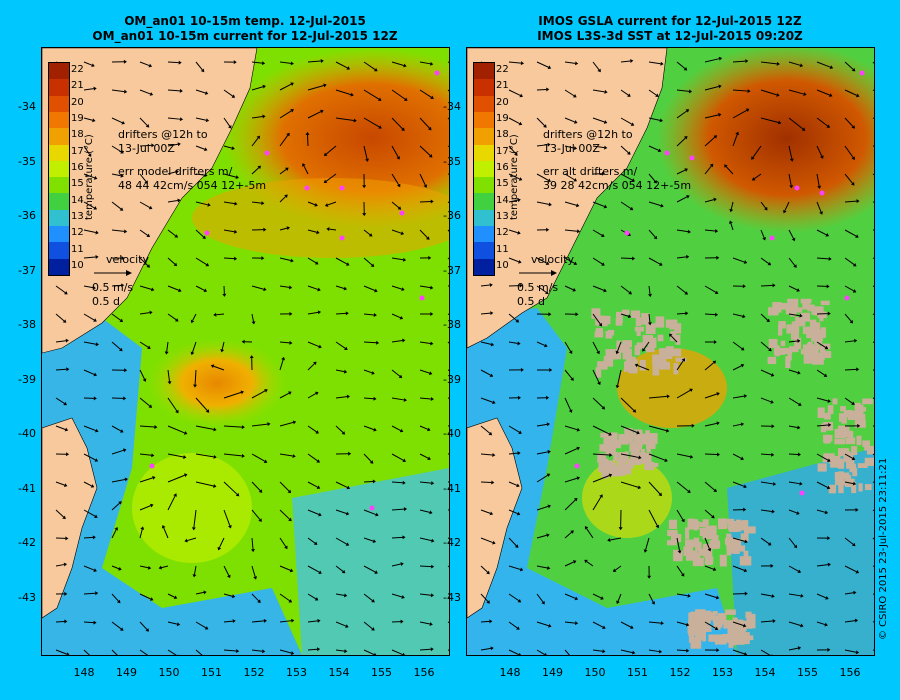 Image resolution: width=900 pixels, height=700 pixels. What do you see at coordinates (27, 597) in the screenshot?
I see `lat-tick-label: -43` at bounding box center [27, 597].